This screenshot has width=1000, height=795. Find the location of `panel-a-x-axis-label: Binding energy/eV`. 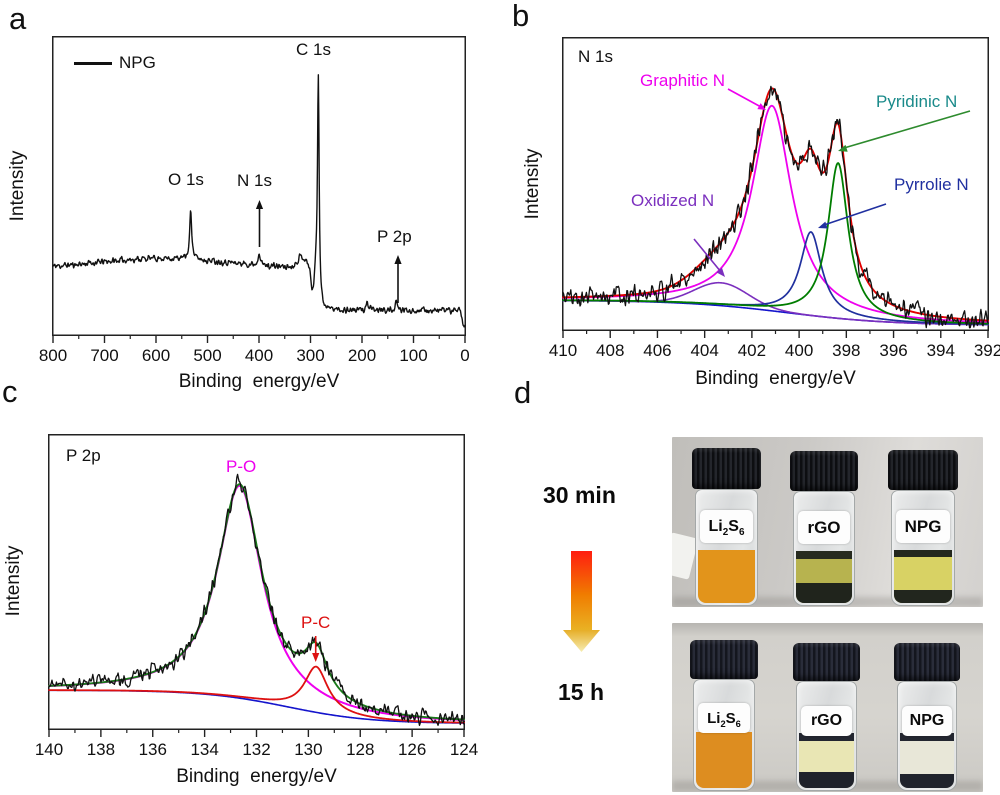

panel-a-x-axis-label: Binding energy/eV is located at coordinates (259, 381).